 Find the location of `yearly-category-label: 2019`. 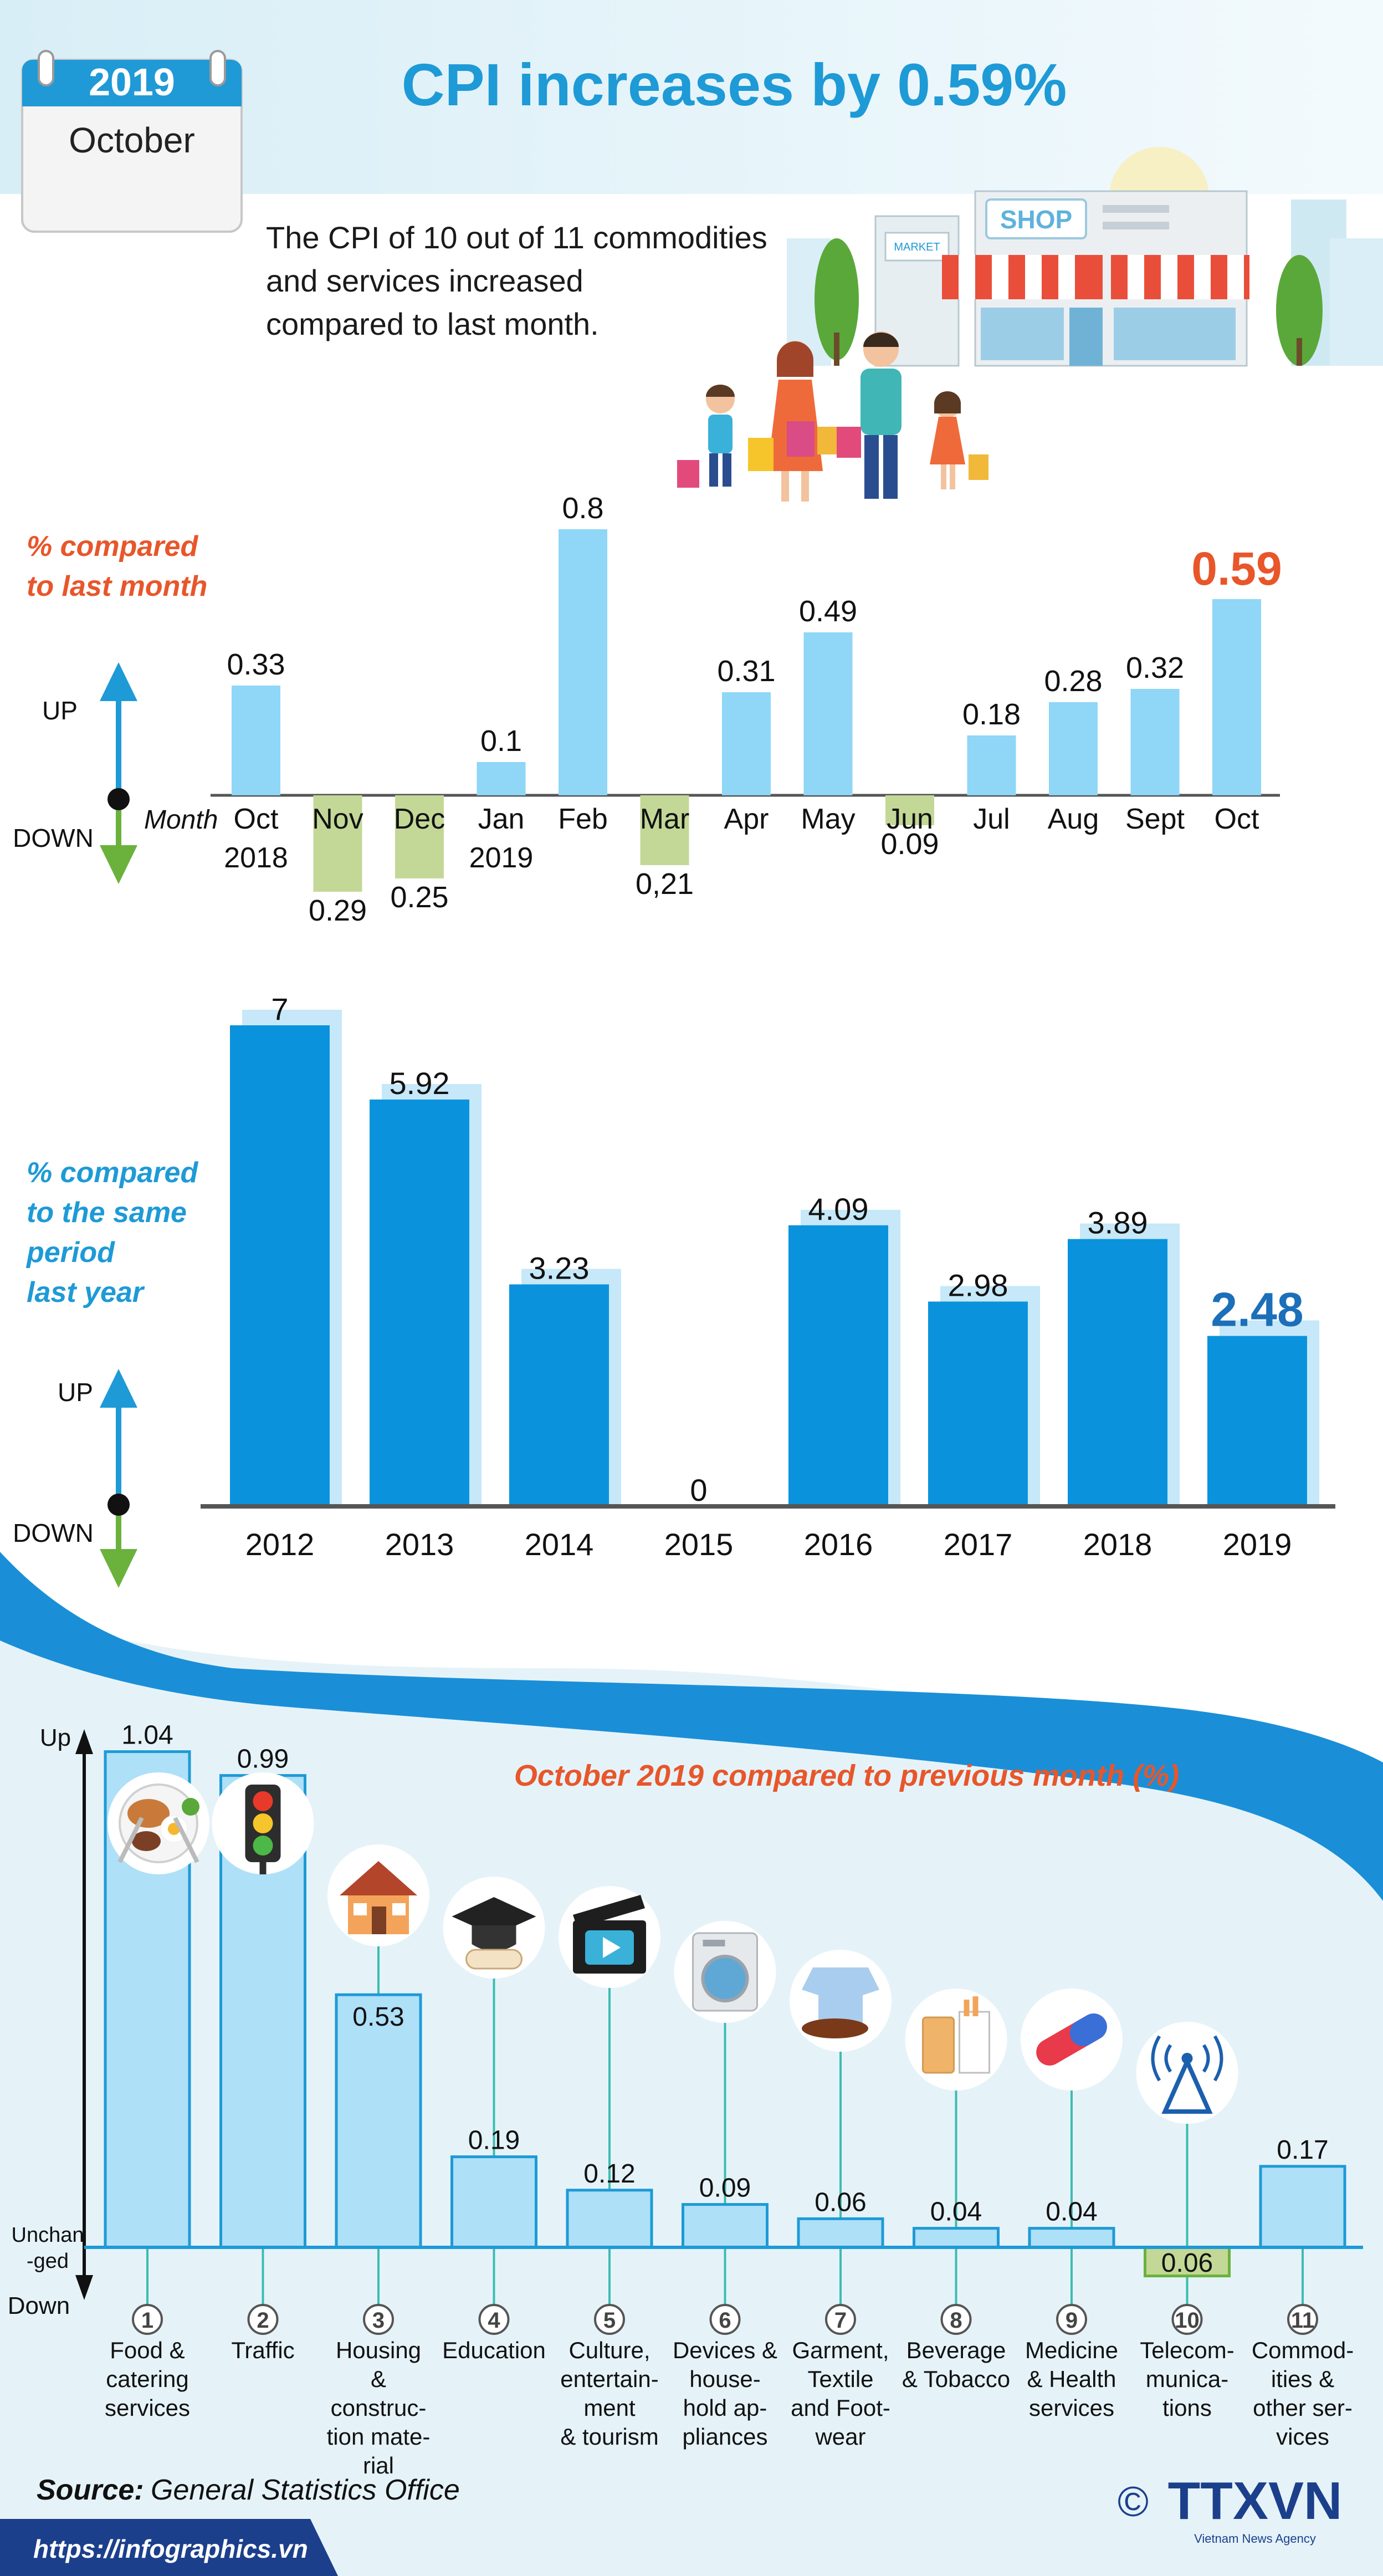

yearly-category-label: 2019 is located at coordinates (1257, 1544).